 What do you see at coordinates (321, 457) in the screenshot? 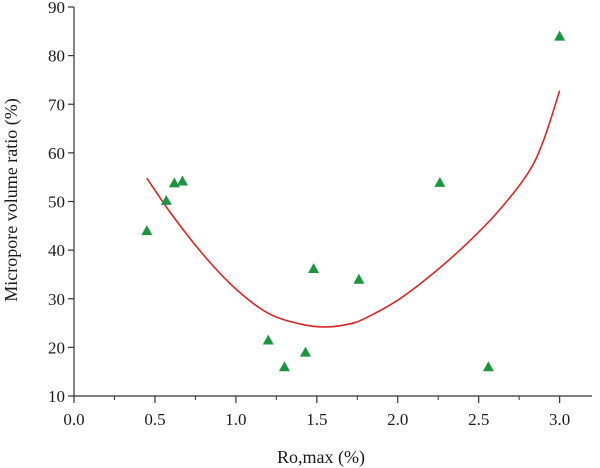
I see `x-axis-title: Ro,max (%)` at bounding box center [321, 457].